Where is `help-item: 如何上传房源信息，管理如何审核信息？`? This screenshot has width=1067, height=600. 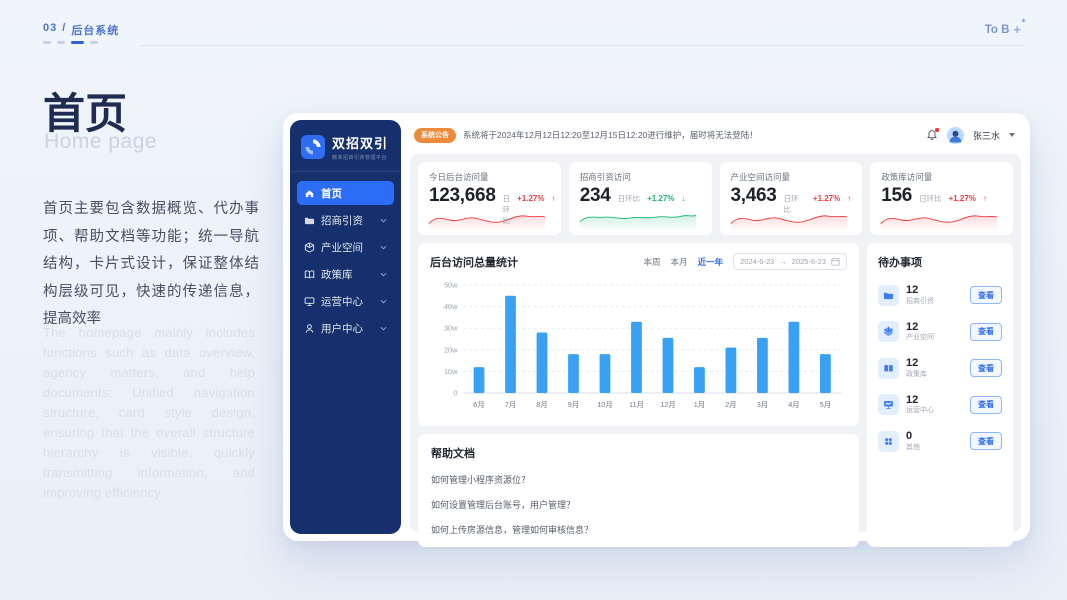 help-item: 如何上传房源信息，管理如何审核信息？ is located at coordinates (512, 530).